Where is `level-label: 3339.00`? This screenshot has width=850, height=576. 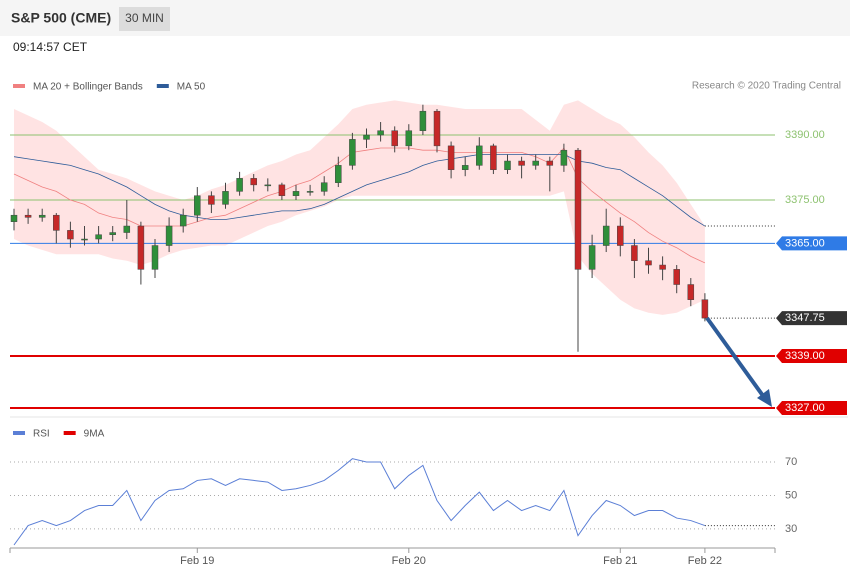 level-label: 3339.00 is located at coordinates (805, 356).